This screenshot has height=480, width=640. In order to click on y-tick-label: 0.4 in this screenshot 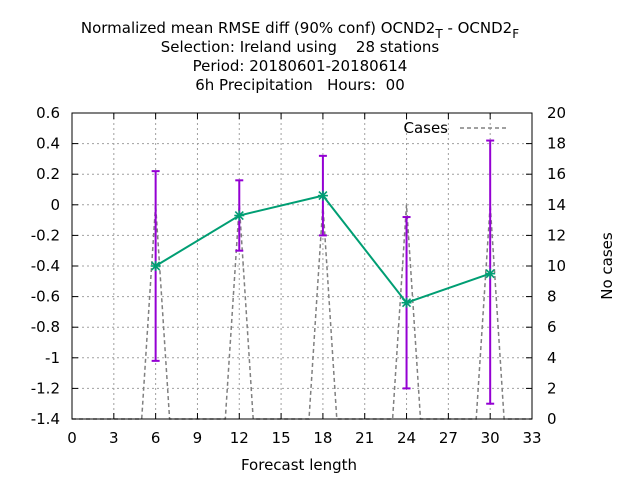, I will do `click(48, 144)`.